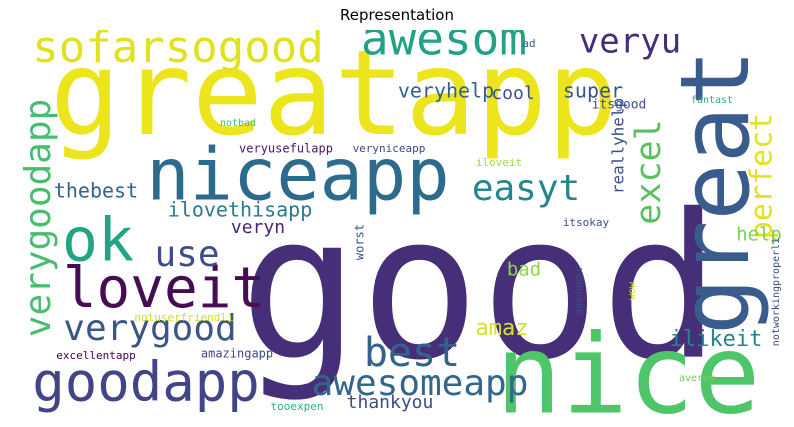  Describe the element at coordinates (499, 162) in the screenshot. I see `word-iloveit: iloveit` at that location.